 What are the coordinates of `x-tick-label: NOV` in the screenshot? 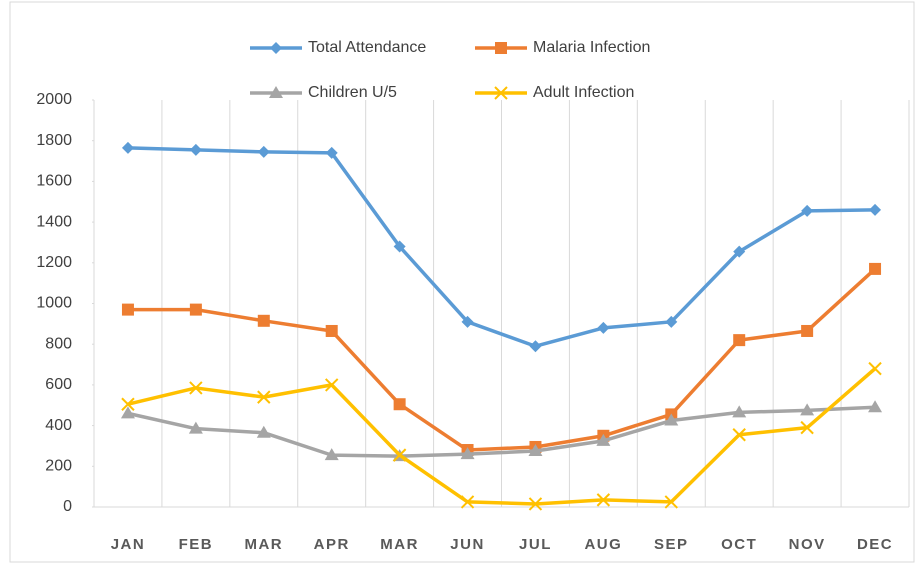 It's located at (807, 544).